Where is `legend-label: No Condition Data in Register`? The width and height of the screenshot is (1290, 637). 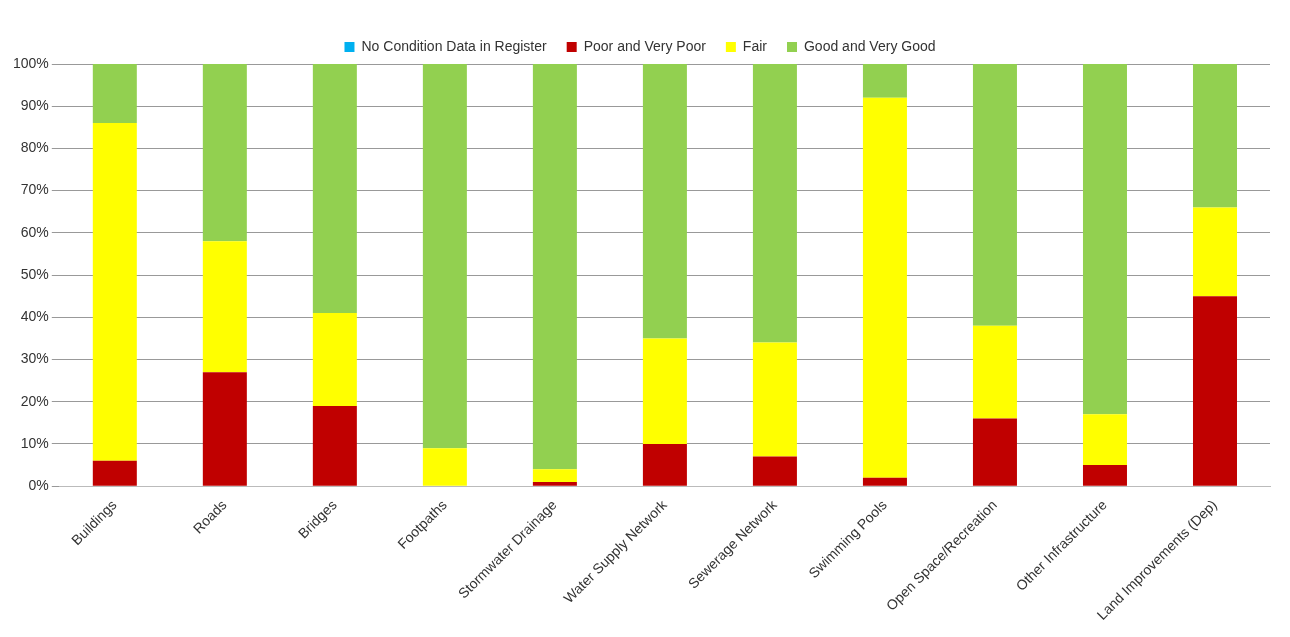
legend-label: No Condition Data in Register is located at coordinates (454, 45).